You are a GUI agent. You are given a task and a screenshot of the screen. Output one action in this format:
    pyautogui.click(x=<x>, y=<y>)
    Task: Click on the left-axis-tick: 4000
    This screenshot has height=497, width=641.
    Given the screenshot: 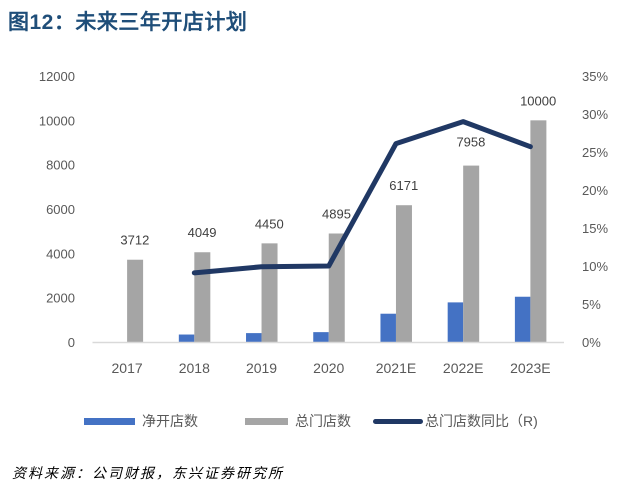 What is the action you would take?
    pyautogui.click(x=60, y=253)
    